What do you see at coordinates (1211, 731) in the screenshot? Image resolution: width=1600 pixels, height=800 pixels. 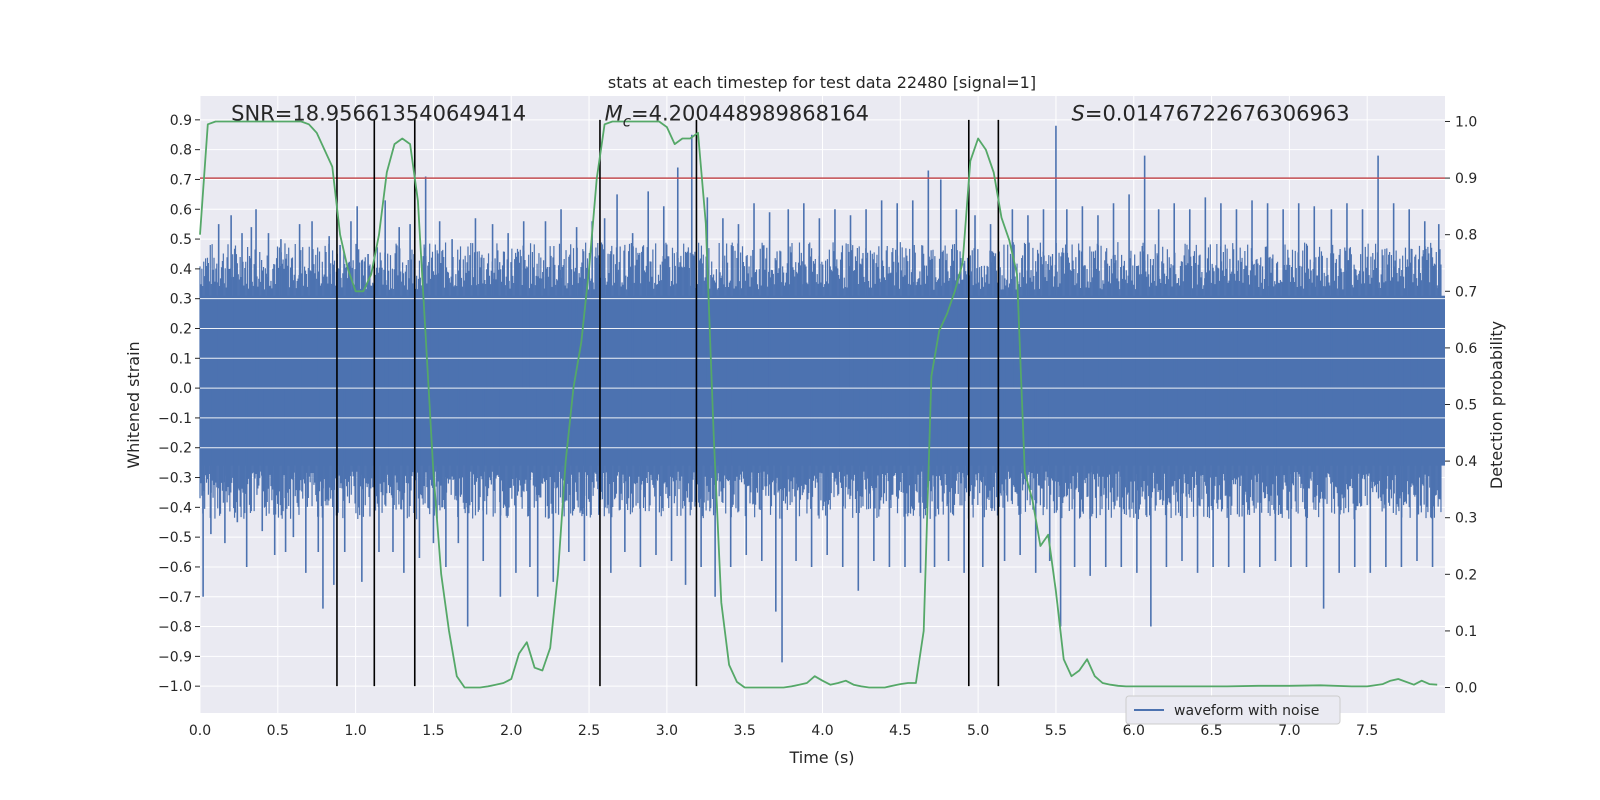 I see `x-tick-label: 6.5` at bounding box center [1211, 731].